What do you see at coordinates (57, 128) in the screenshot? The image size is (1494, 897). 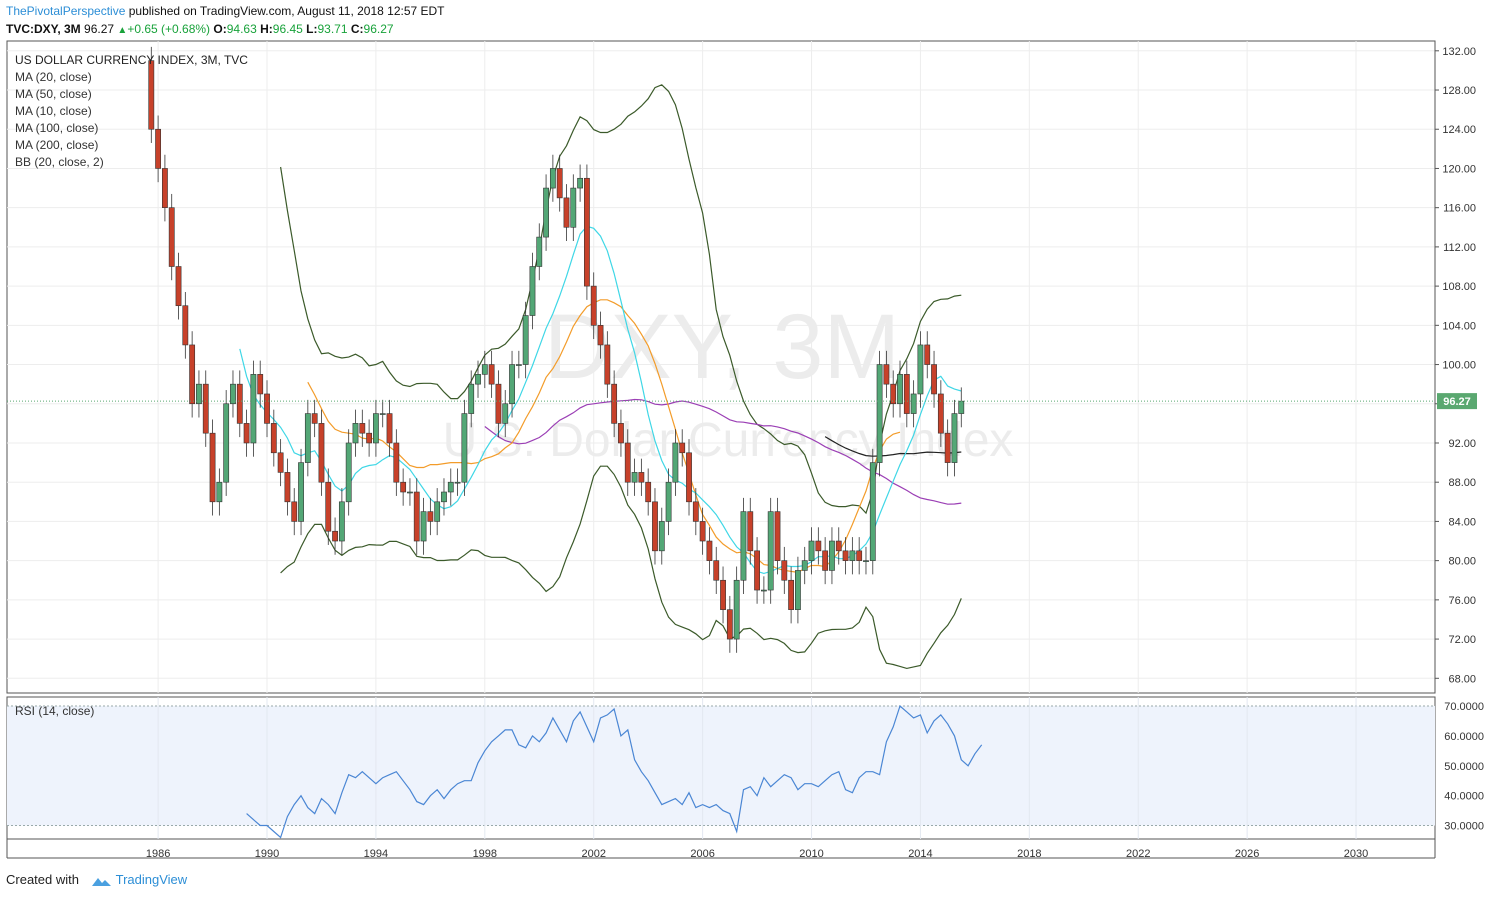 I see `legend-item-ma100: MA (100, close)` at bounding box center [57, 128].